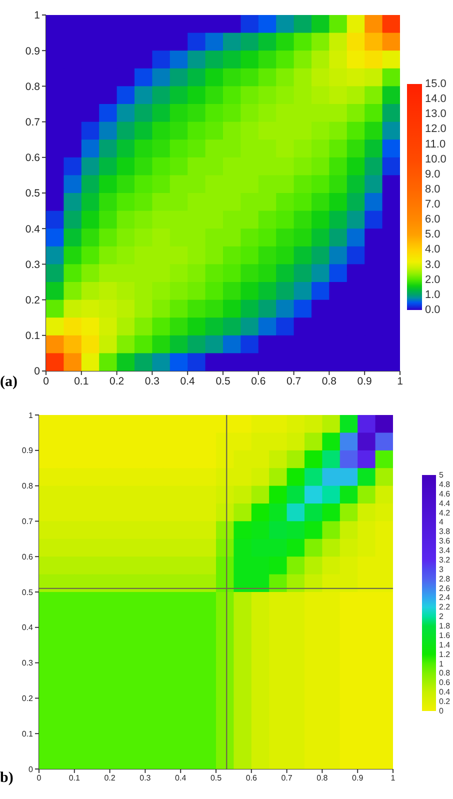 The image size is (453, 799). Describe the element at coordinates (441, 522) in the screenshot. I see `color-bar-label: 4` at that location.